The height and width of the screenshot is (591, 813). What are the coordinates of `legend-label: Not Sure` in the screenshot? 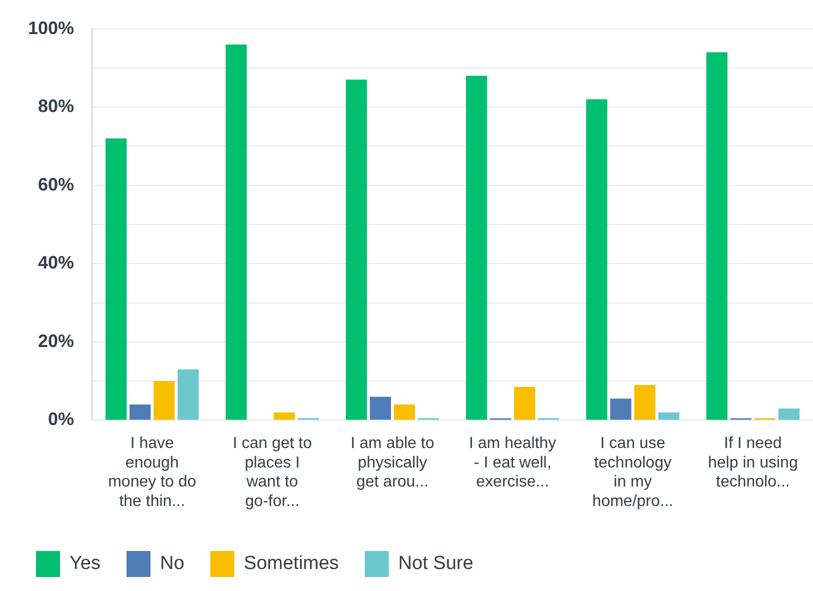 It's located at (436, 563).